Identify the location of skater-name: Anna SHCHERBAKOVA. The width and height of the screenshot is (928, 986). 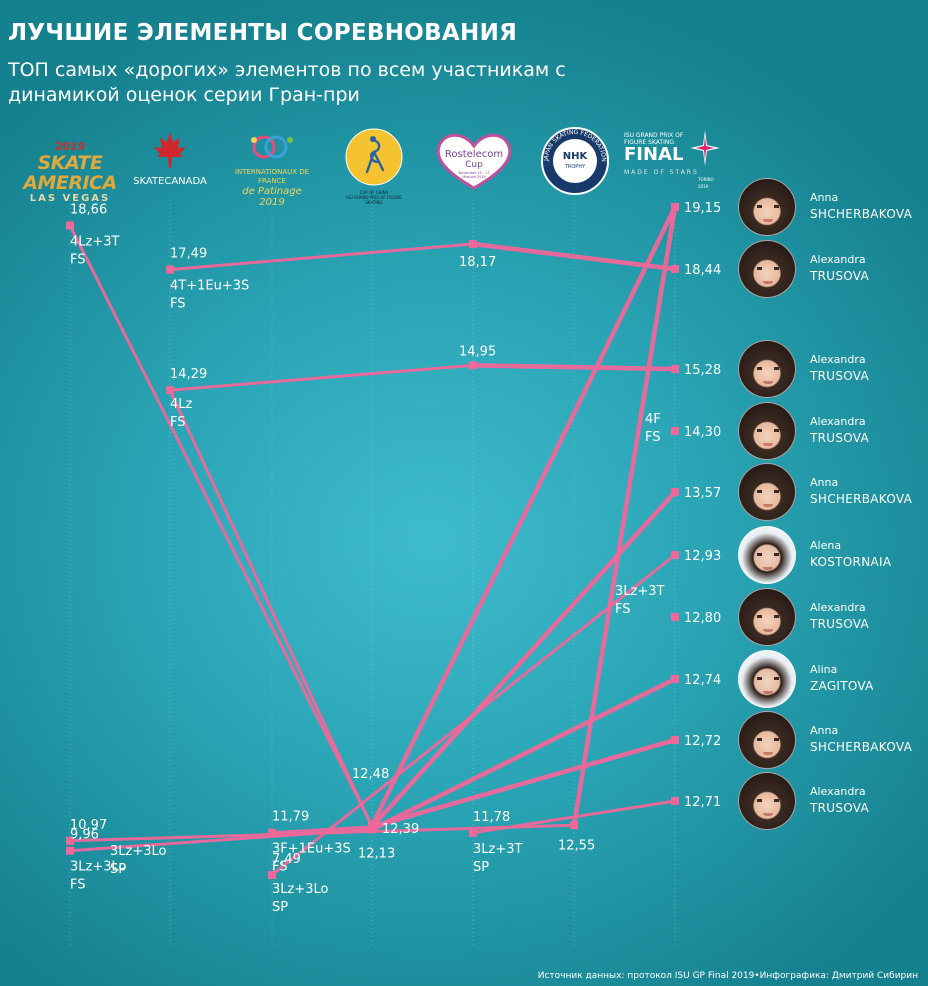
(861, 739).